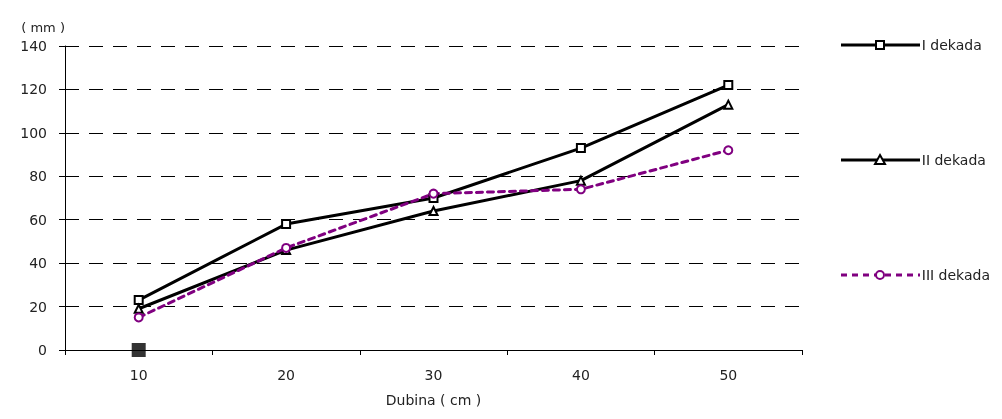  What do you see at coordinates (951, 45) in the screenshot?
I see `text: I dekada` at bounding box center [951, 45].